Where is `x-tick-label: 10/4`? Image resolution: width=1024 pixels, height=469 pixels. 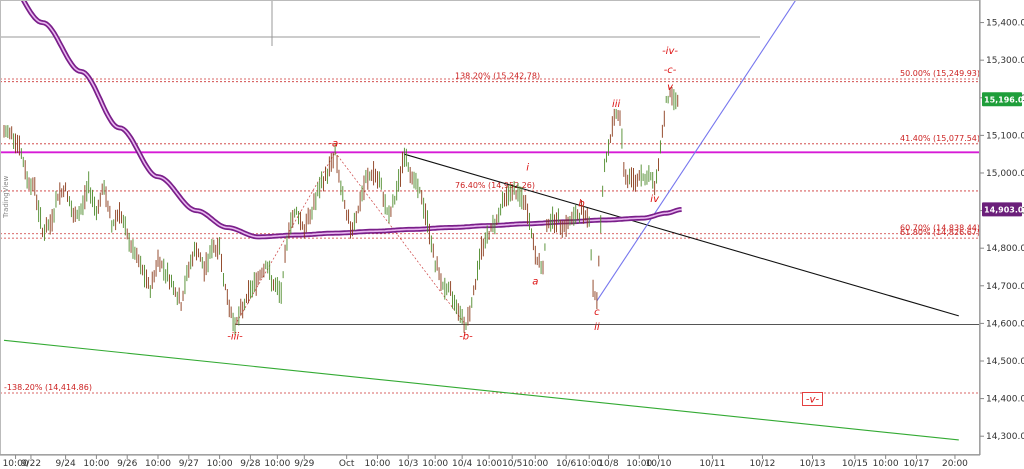 x-tick-label: 10/4 is located at coordinates (462, 464).